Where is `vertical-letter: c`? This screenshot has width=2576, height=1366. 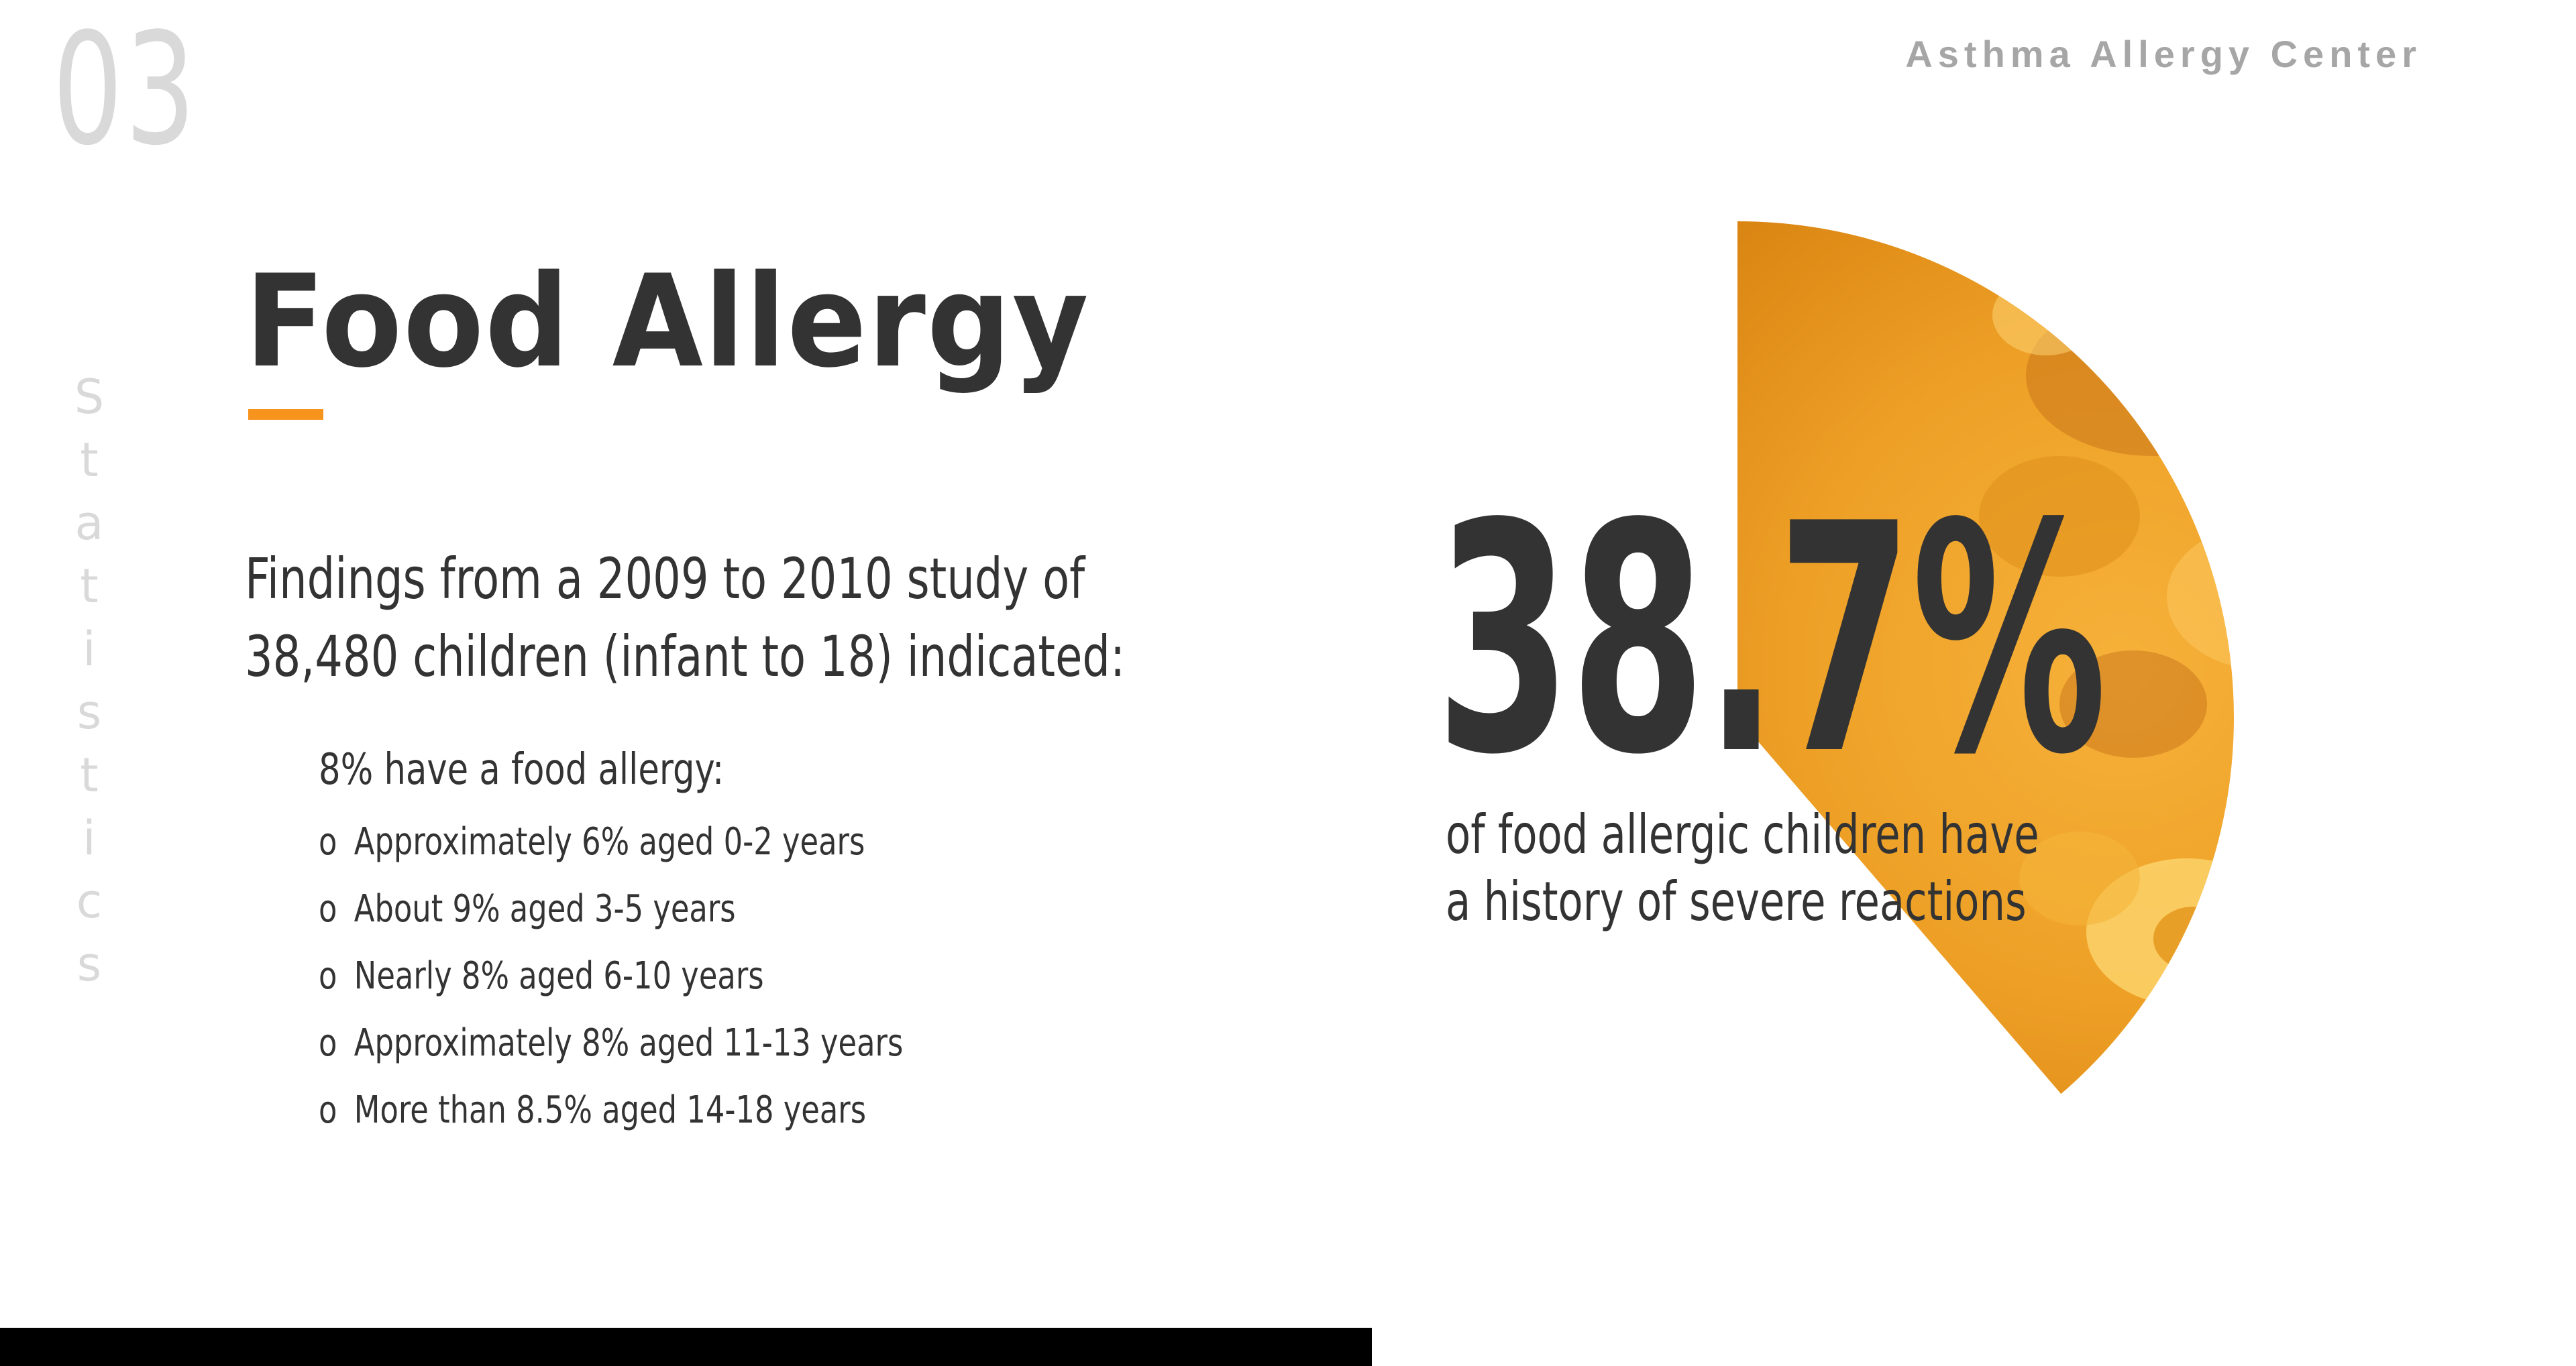 vertical-letter: c is located at coordinates (89, 901).